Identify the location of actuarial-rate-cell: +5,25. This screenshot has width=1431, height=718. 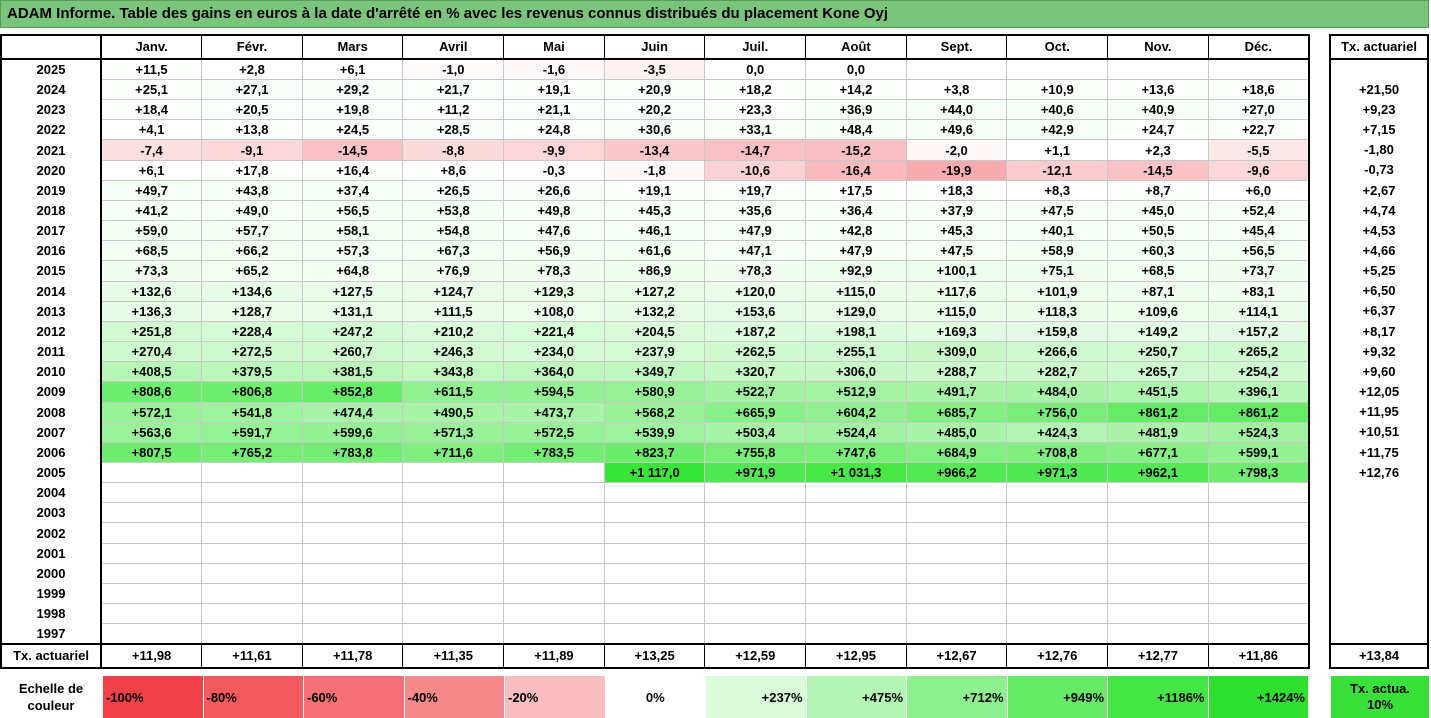
(1379, 271).